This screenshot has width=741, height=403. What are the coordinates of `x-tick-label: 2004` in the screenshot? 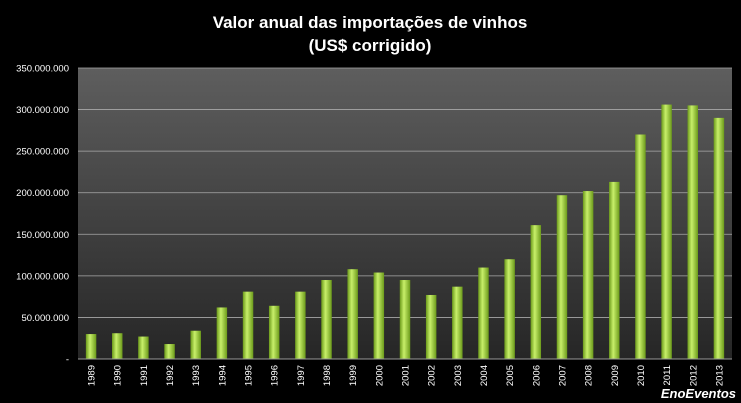 It's located at (484, 375).